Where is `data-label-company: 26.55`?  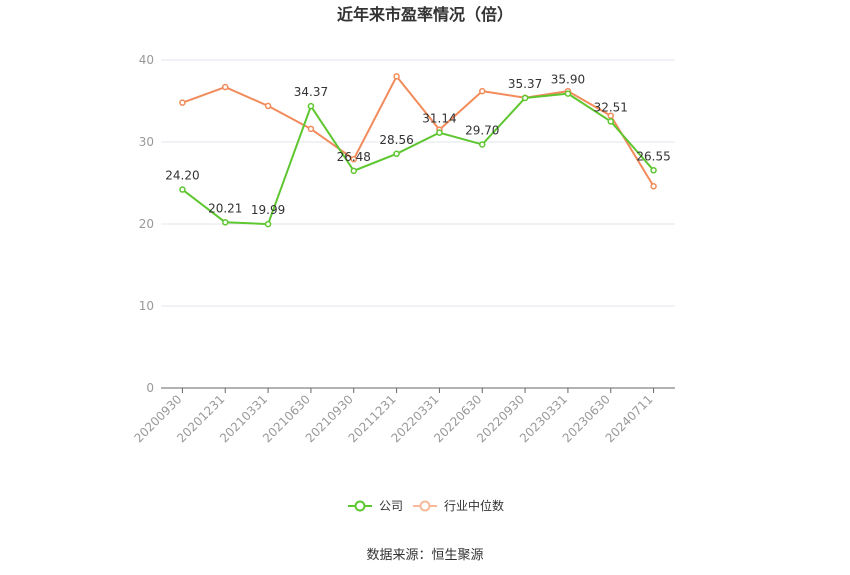
data-label-company: 26.55 is located at coordinates (653, 156).